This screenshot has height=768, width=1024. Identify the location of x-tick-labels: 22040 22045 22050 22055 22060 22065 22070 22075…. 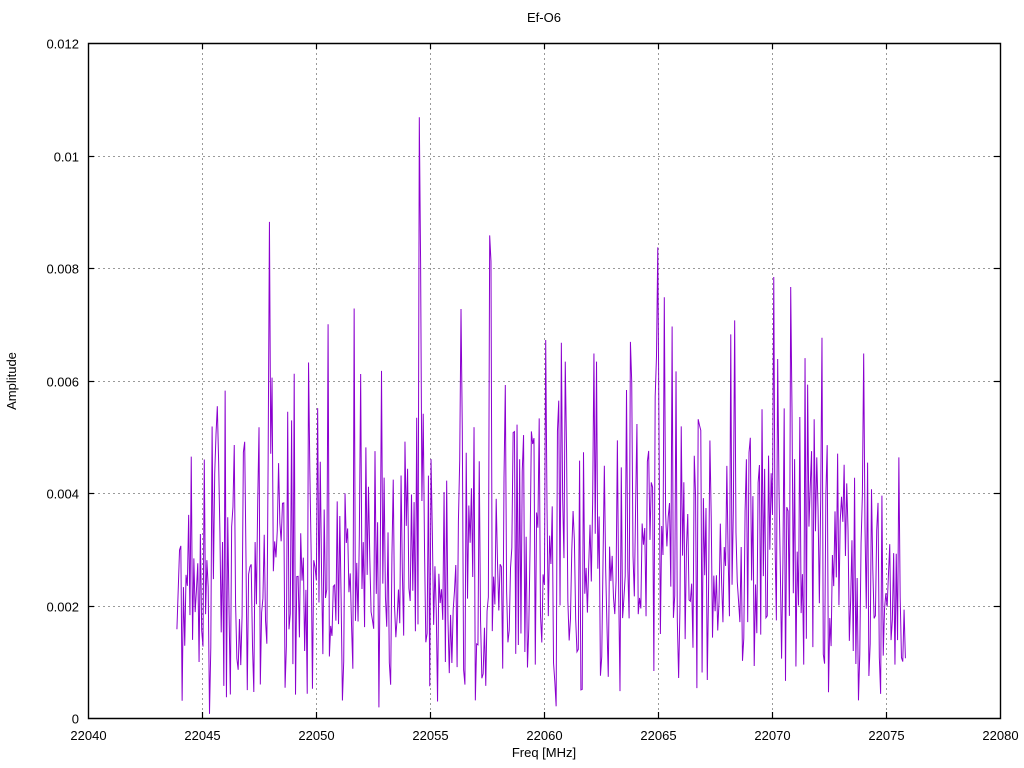
(544, 735).